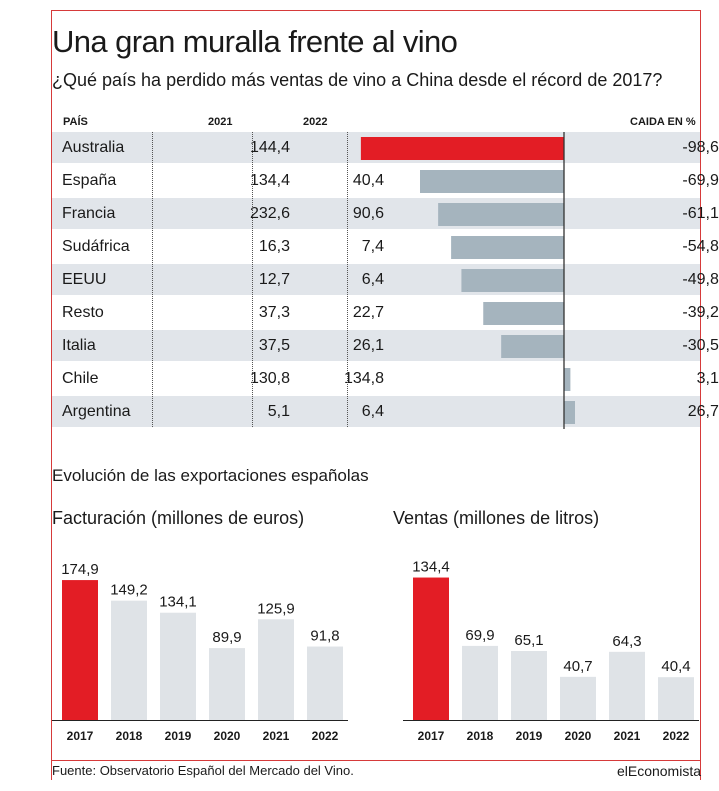 The height and width of the screenshot is (791, 719). I want to click on table-row: Argentina 5,1 6,4 26,70%, so click(385, 411).